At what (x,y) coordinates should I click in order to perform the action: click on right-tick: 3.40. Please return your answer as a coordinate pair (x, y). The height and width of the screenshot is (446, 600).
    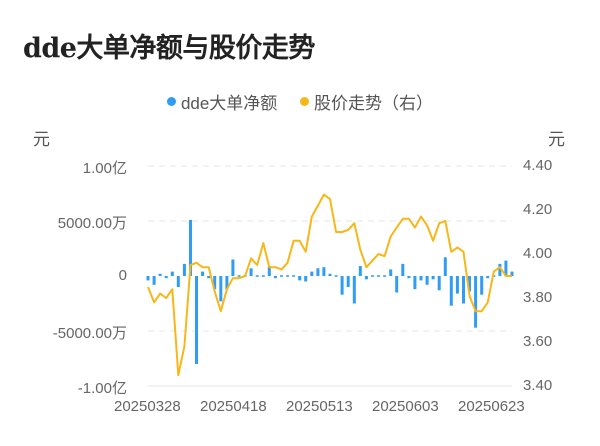
    Looking at the image, I should click on (538, 385).